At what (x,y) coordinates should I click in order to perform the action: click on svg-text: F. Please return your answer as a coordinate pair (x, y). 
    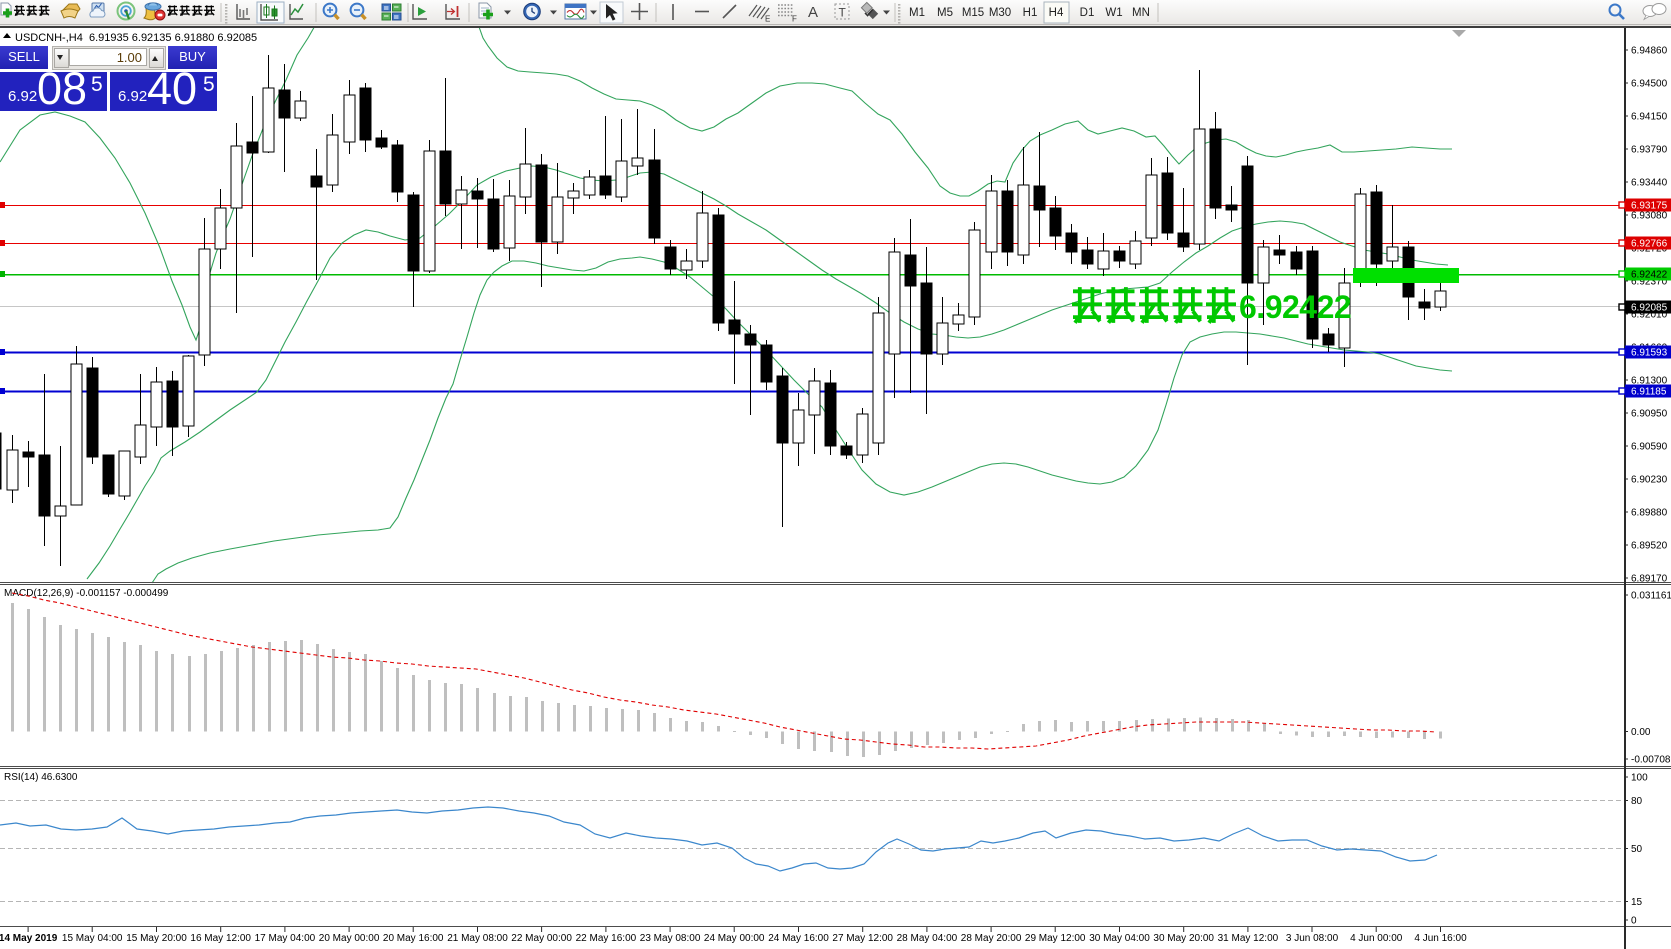
    Looking at the image, I should click on (794, 19).